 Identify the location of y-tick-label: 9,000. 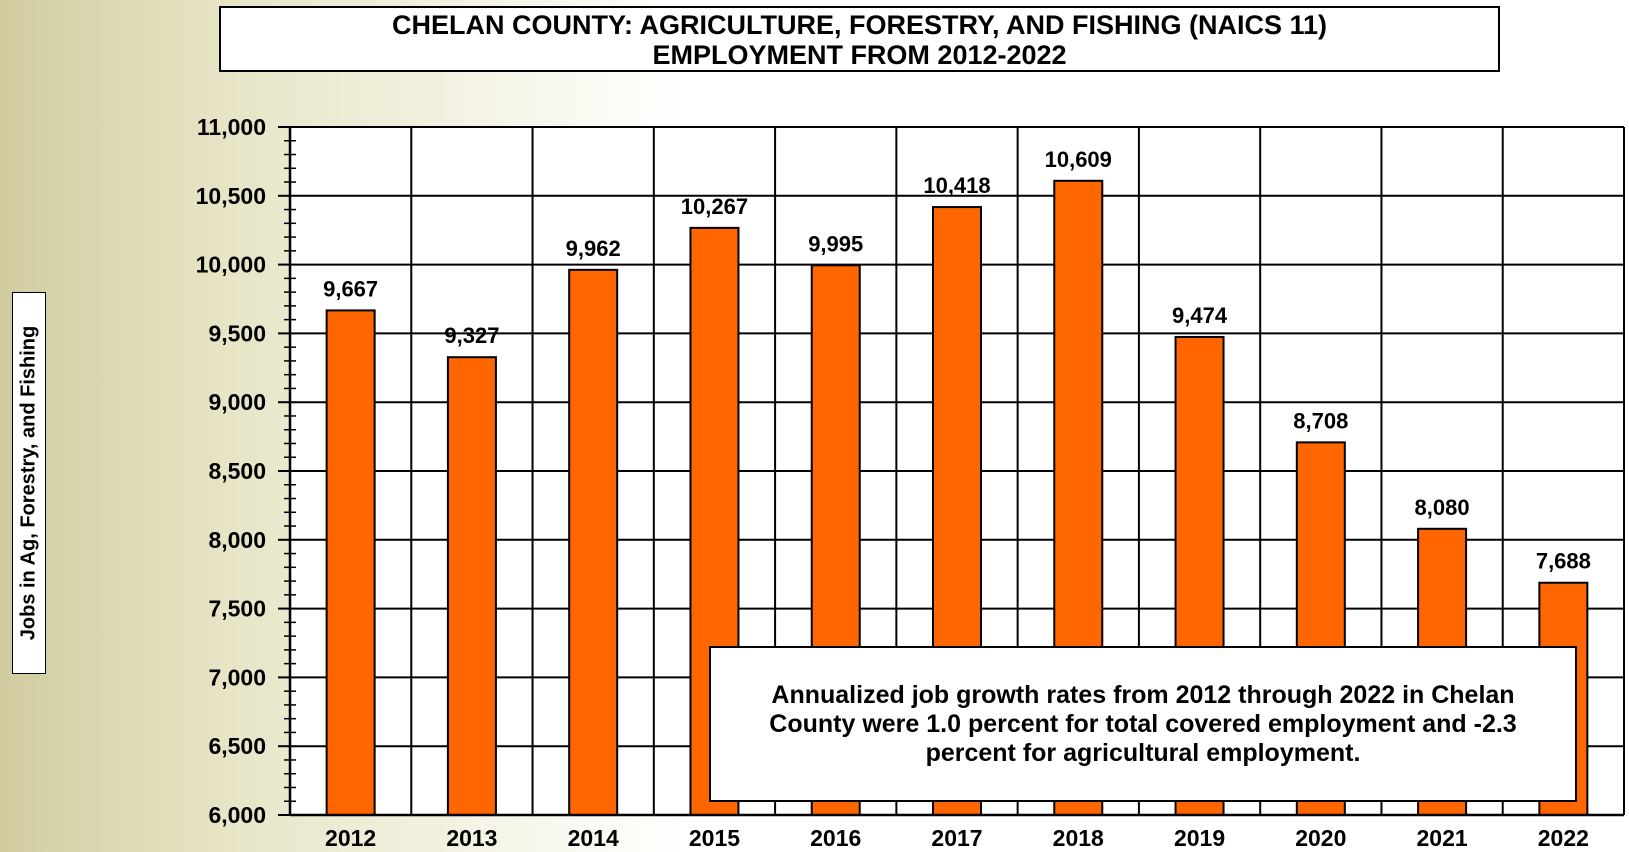
(237, 402).